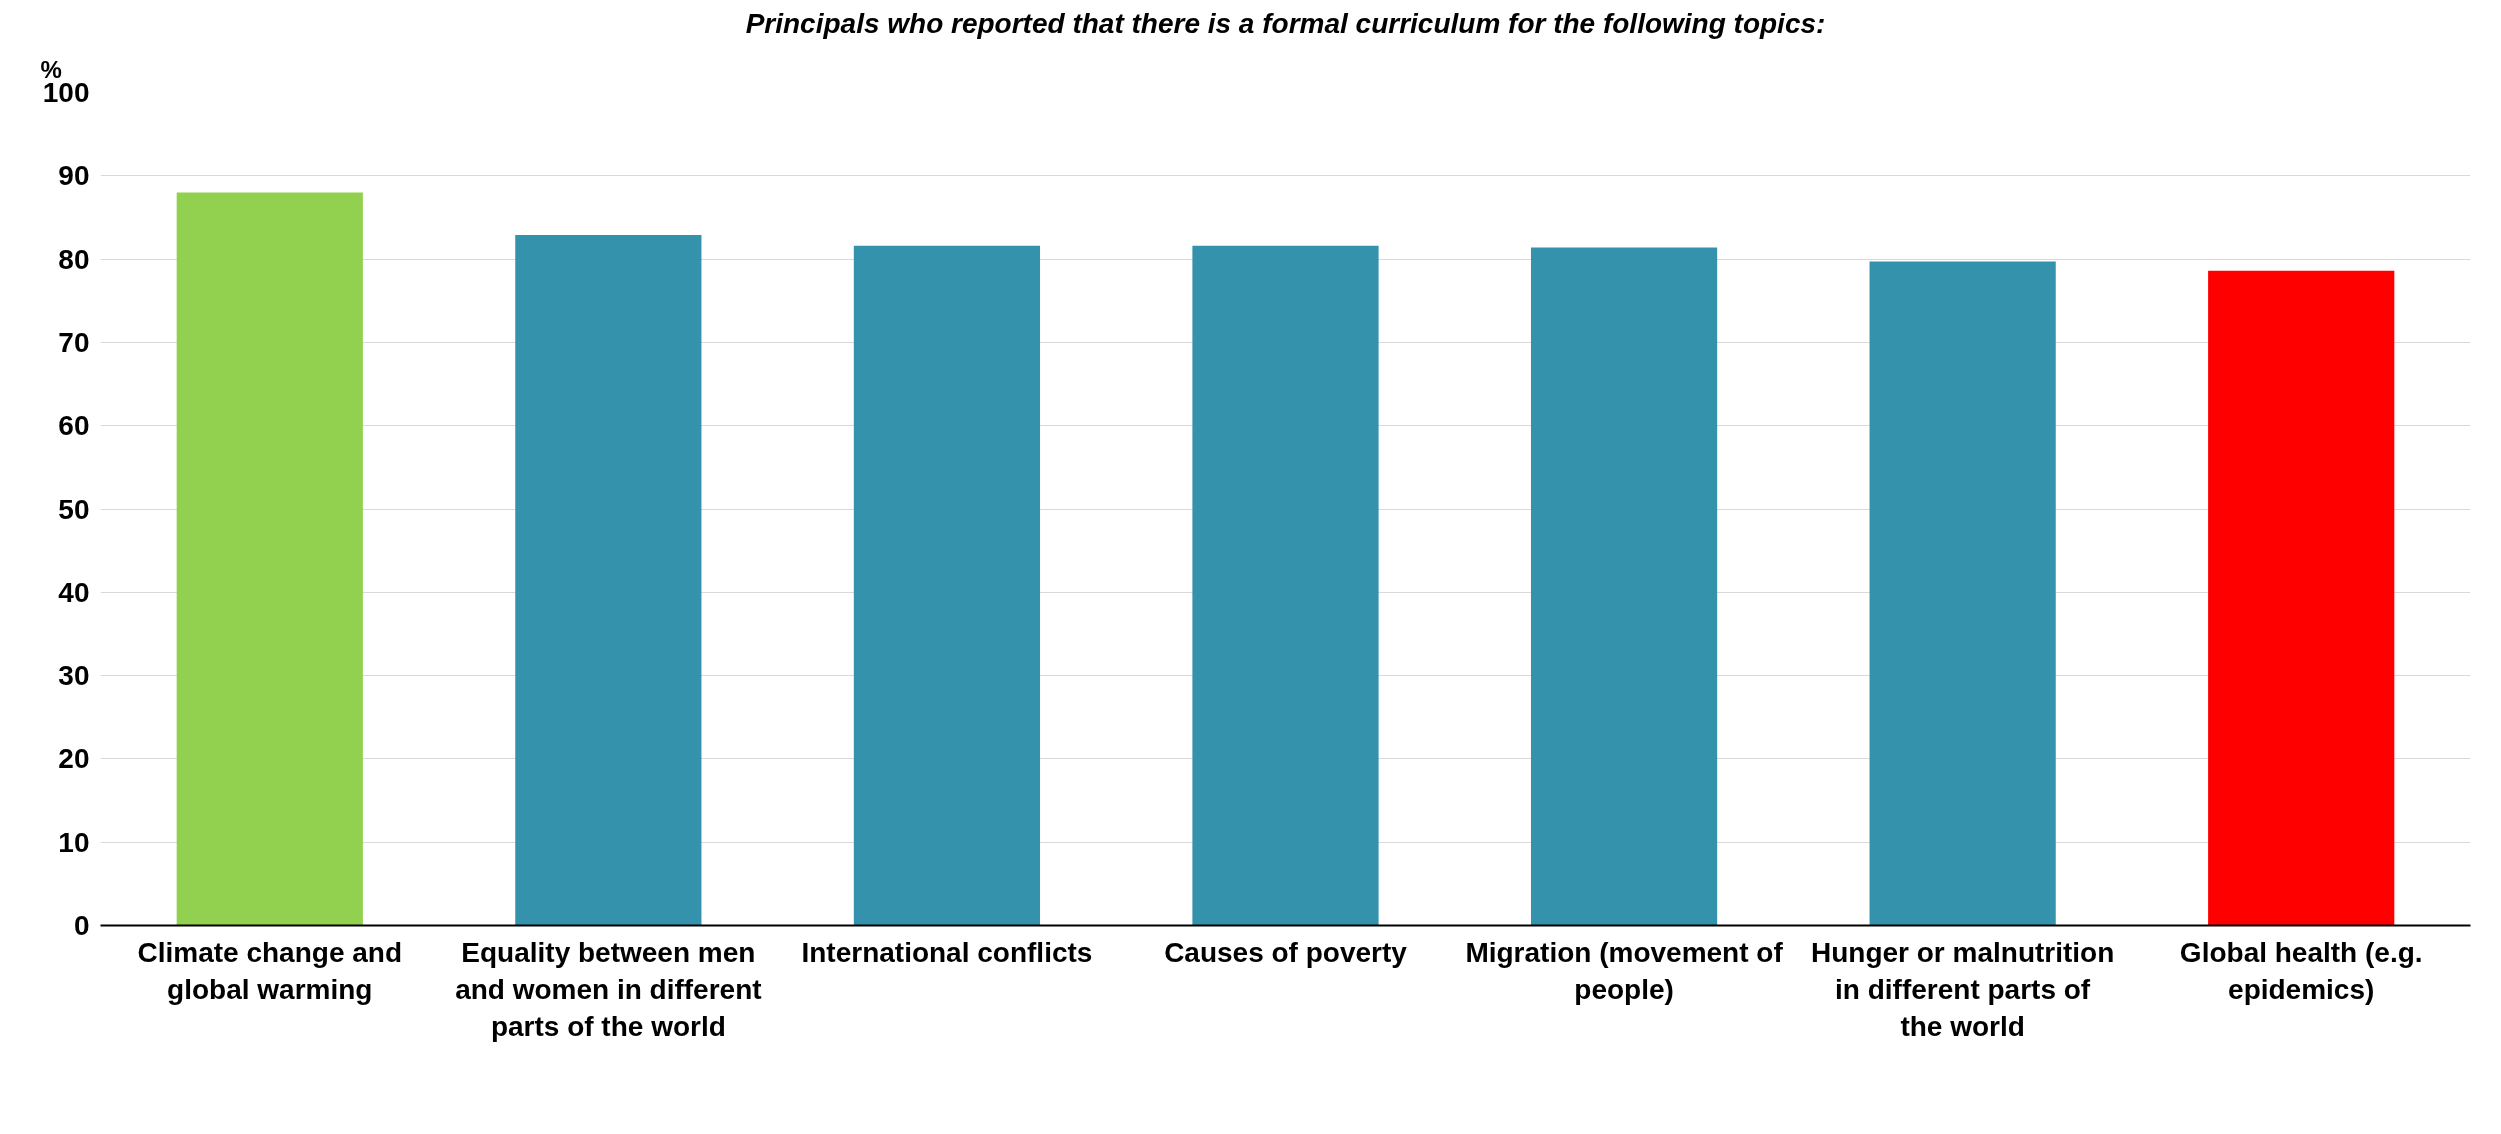 This screenshot has width=2501, height=1134. What do you see at coordinates (74, 259) in the screenshot?
I see `y-tick-label: 80` at bounding box center [74, 259].